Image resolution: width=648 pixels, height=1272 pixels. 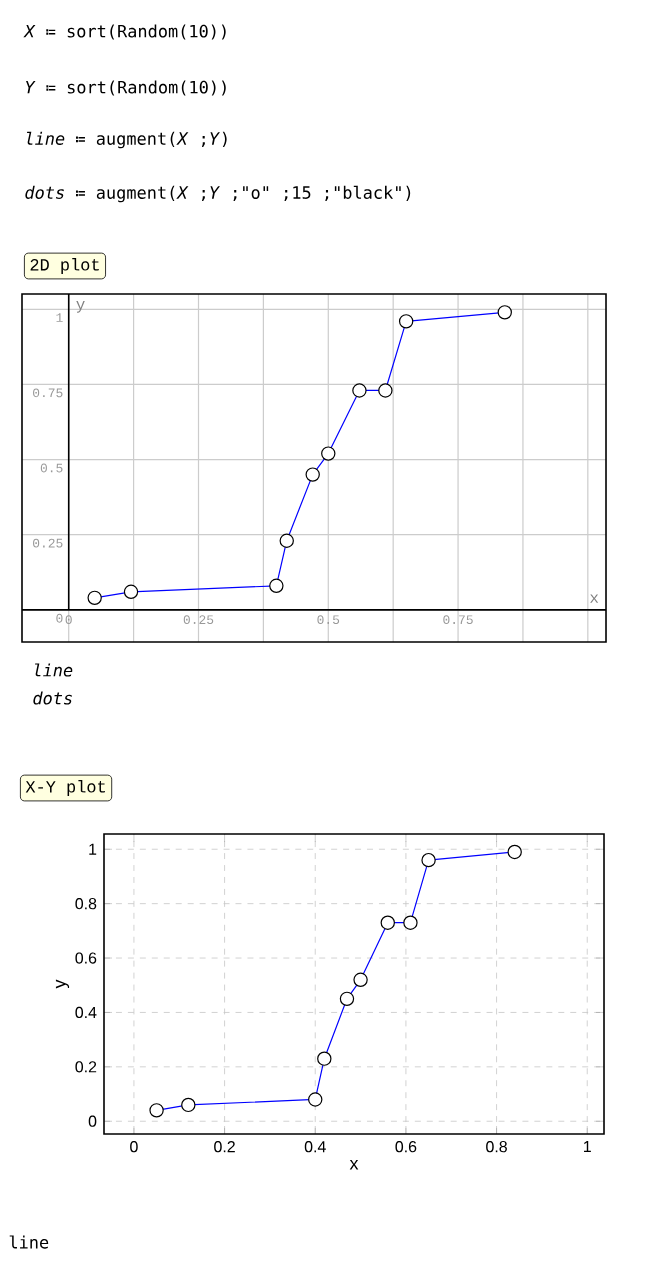 I want to click on text: dots ≔ augment(X ;Y ;"o" ;15 ;"black"), so click(x=218, y=194).